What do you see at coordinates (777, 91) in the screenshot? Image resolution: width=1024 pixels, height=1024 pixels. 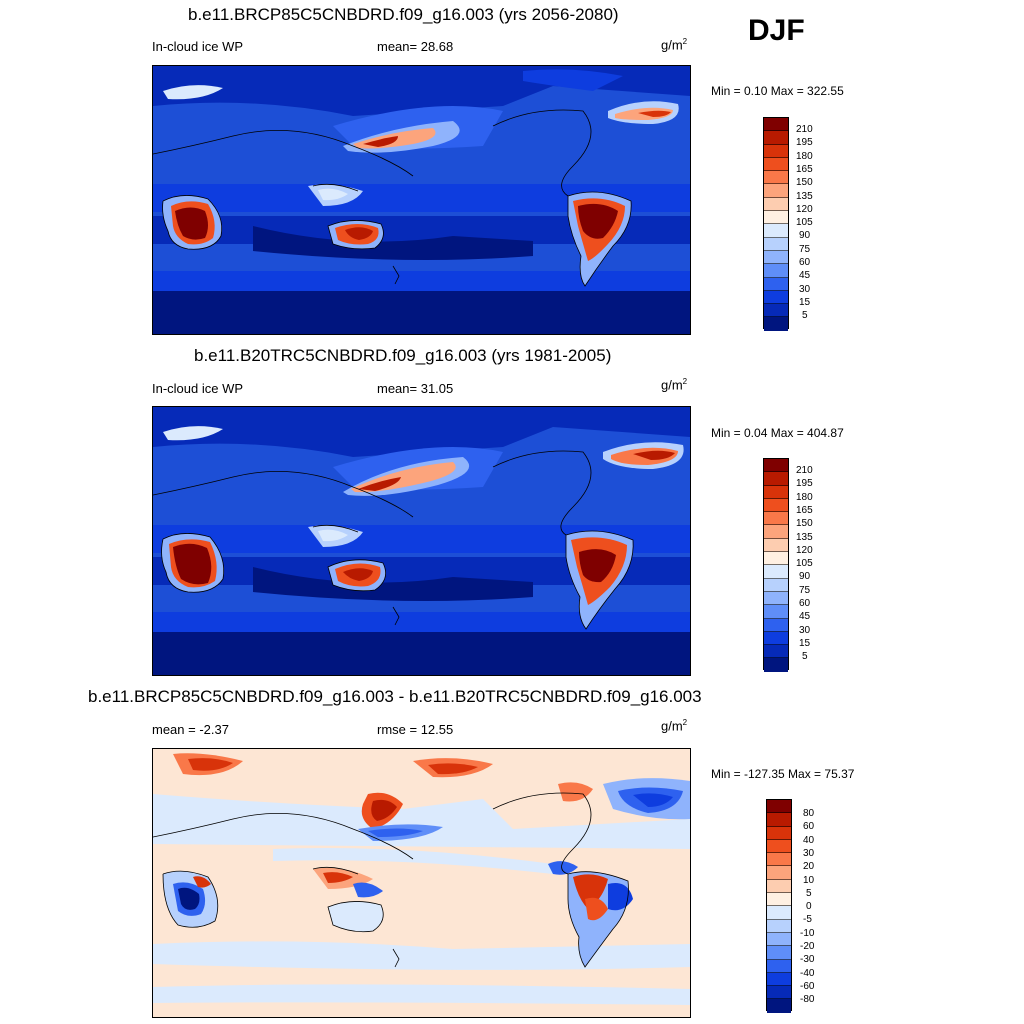 I see `min-max-label: Min = 0.10 Max = 322.55` at bounding box center [777, 91].